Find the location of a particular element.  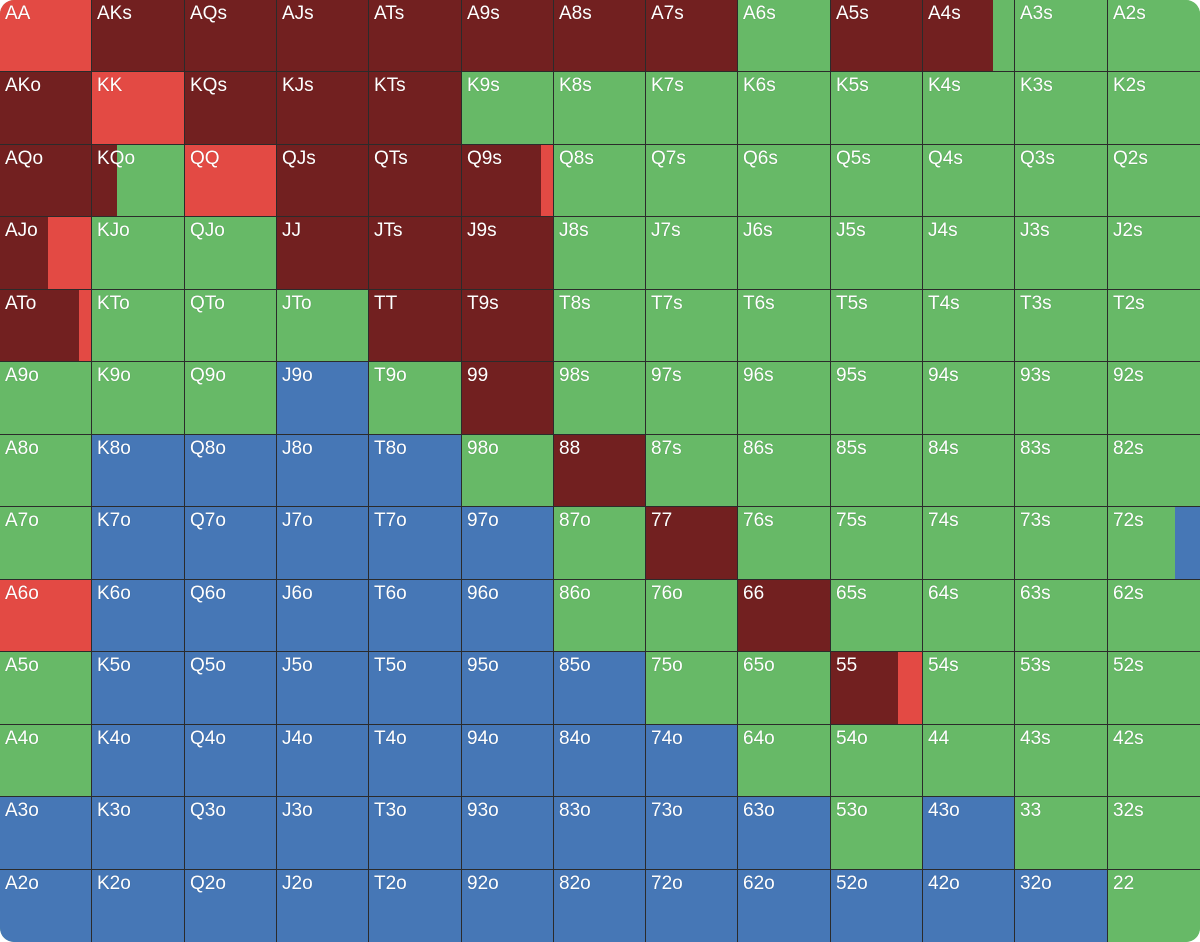

hand-cell: AKo is located at coordinates (46, 108).